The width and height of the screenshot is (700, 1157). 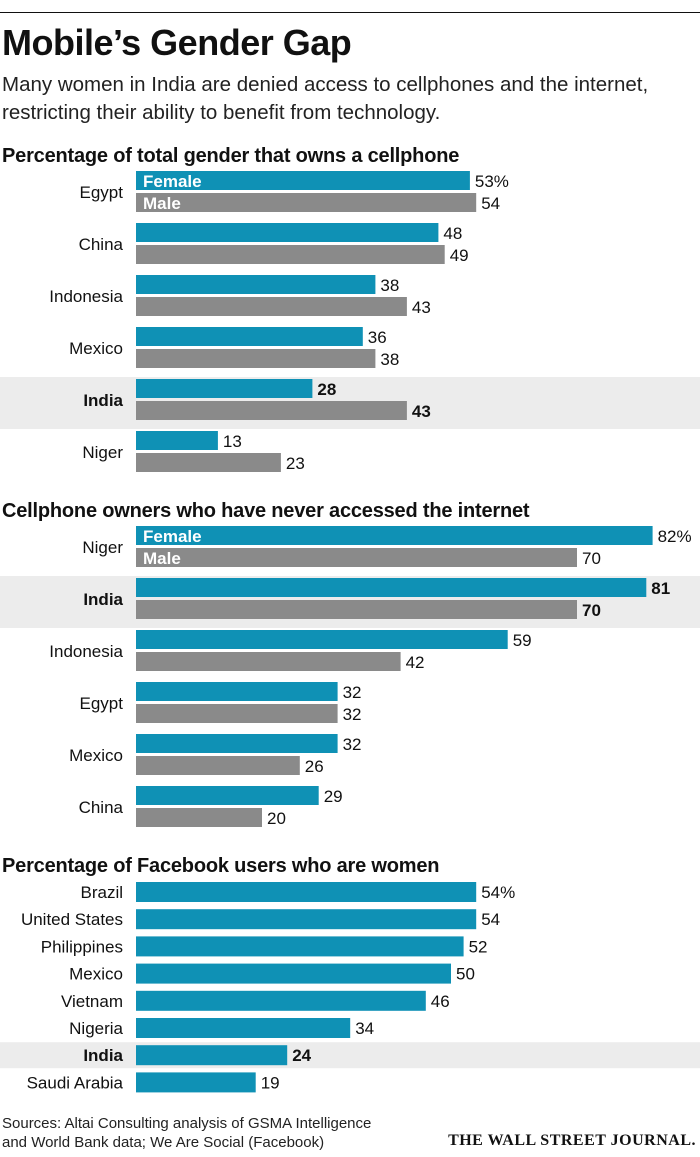 I want to click on page-title: Mobile’s Gender Gap, so click(x=177, y=42).